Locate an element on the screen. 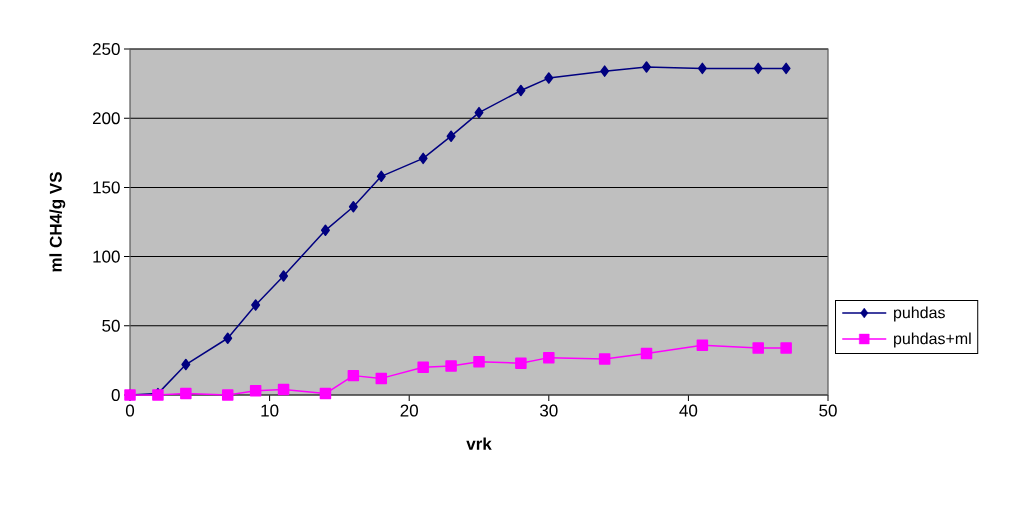 The width and height of the screenshot is (1017, 509). x-tick-label: 20 is located at coordinates (409, 410).